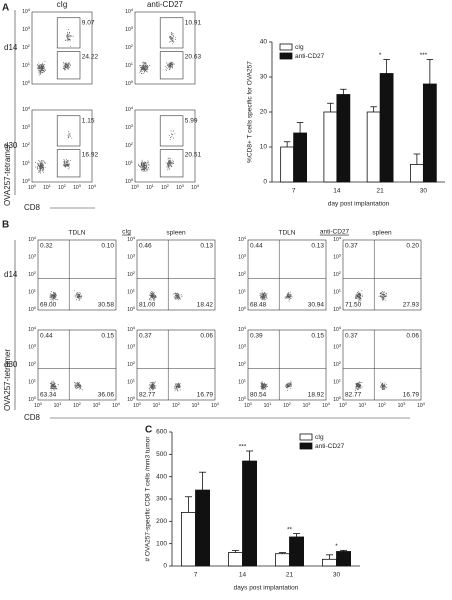  I want to click on axis-label: OVA257-tetramer, so click(7, 175).